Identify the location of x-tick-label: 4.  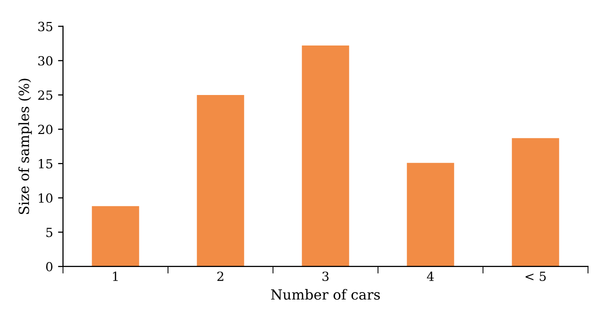
(430, 276).